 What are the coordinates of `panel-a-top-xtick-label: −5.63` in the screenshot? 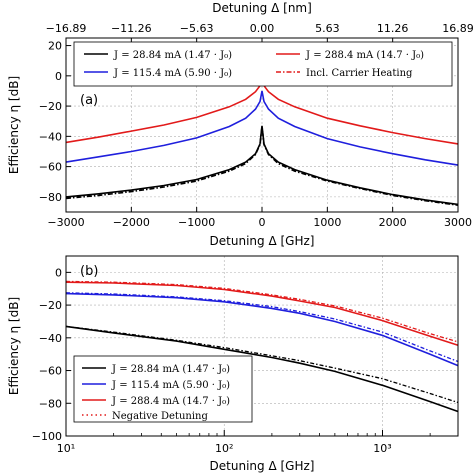 It's located at (197, 28).